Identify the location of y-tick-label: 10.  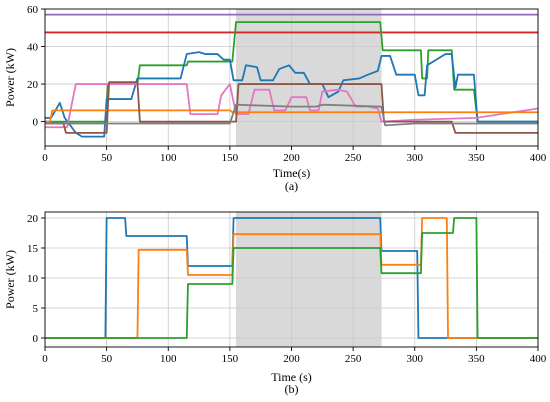
(33, 279).